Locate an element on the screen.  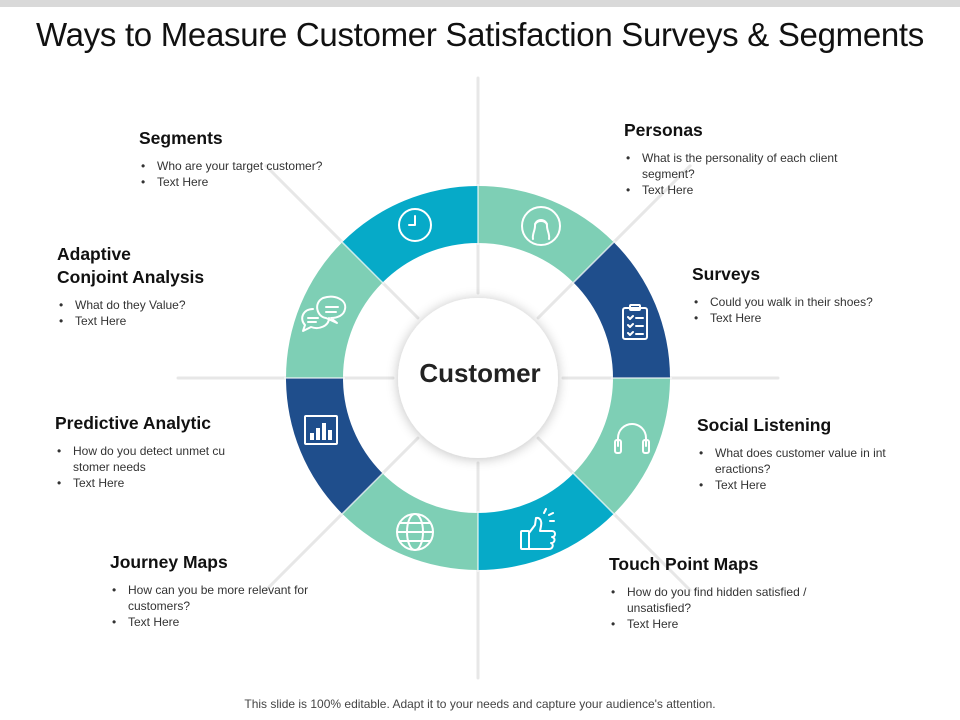
surveys-heading: Surveys is located at coordinates (726, 274).